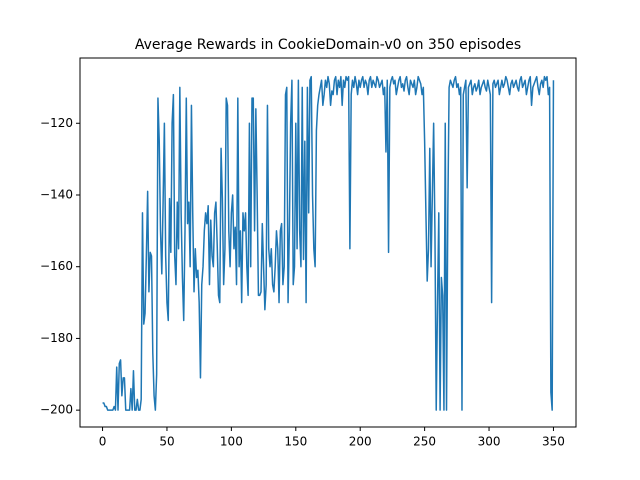 This screenshot has height=480, width=640. What do you see at coordinates (56, 194) in the screenshot?
I see `y-tick-label: −140` at bounding box center [56, 194].